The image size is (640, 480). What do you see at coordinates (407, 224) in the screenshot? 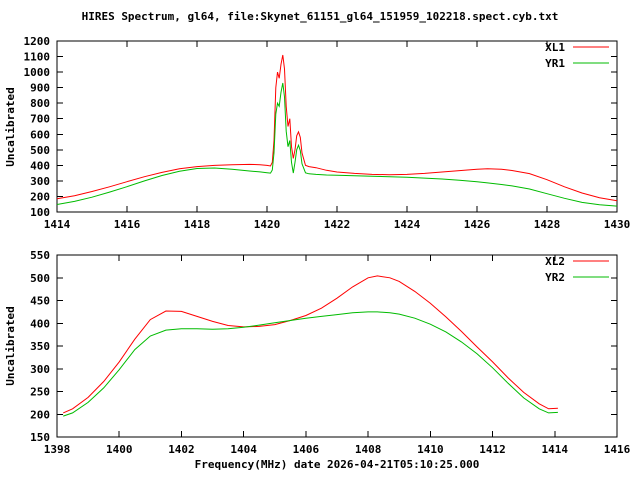
I see `x-tick-label: 1424` at bounding box center [407, 224].